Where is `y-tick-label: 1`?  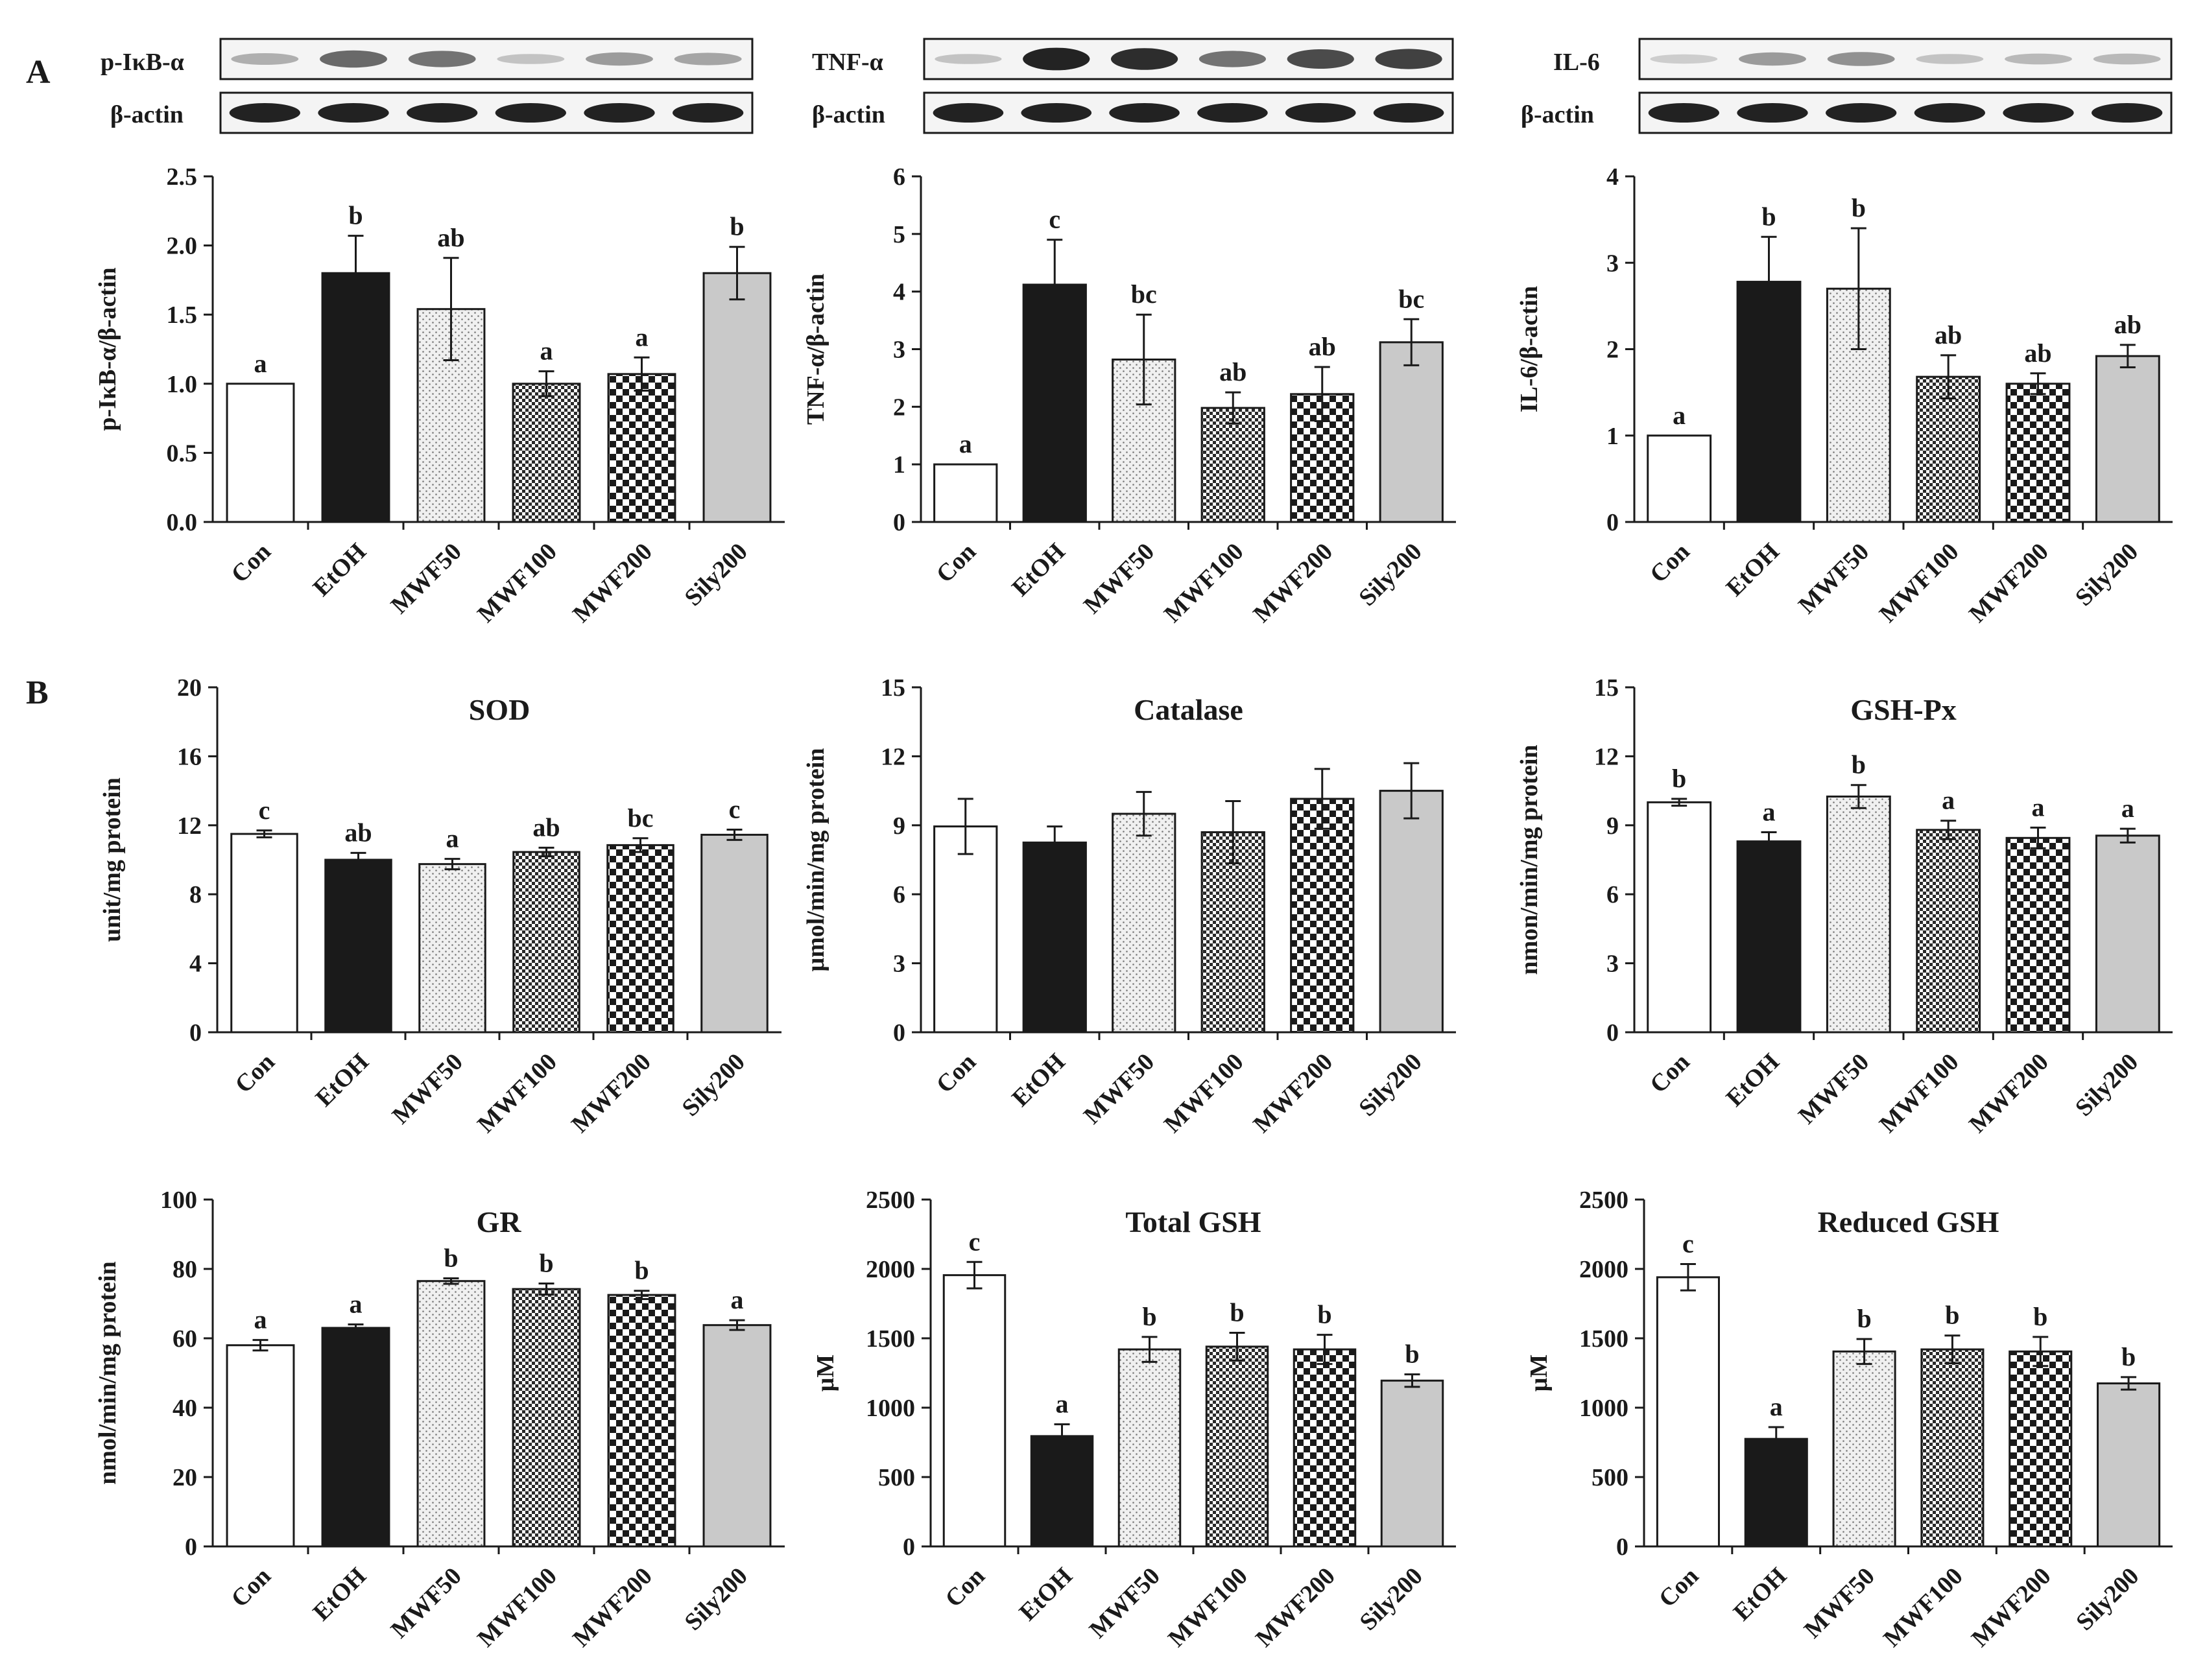
y-tick-label: 1 is located at coordinates (899, 465).